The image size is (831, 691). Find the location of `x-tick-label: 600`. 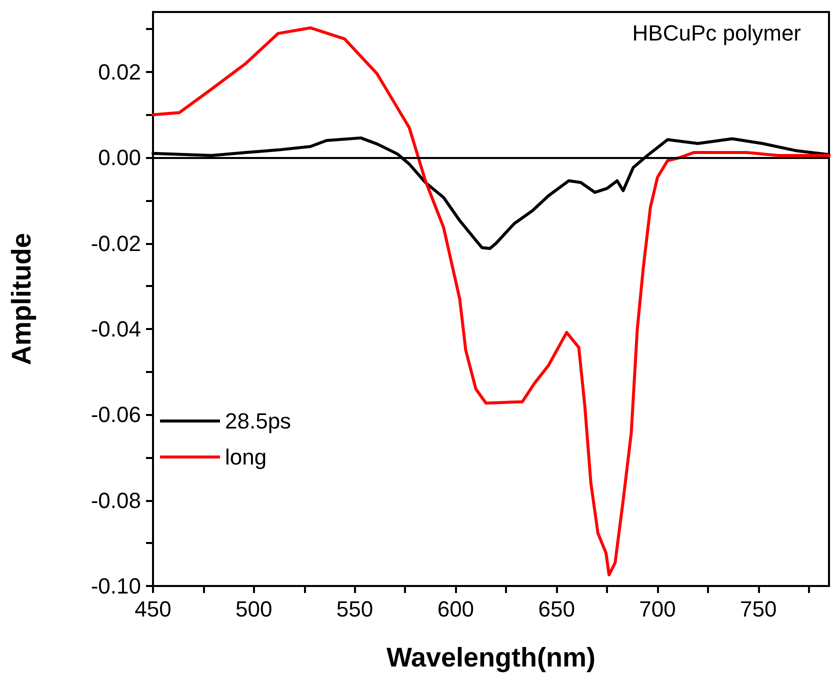

x-tick-label: 600 is located at coordinates (455, 609).